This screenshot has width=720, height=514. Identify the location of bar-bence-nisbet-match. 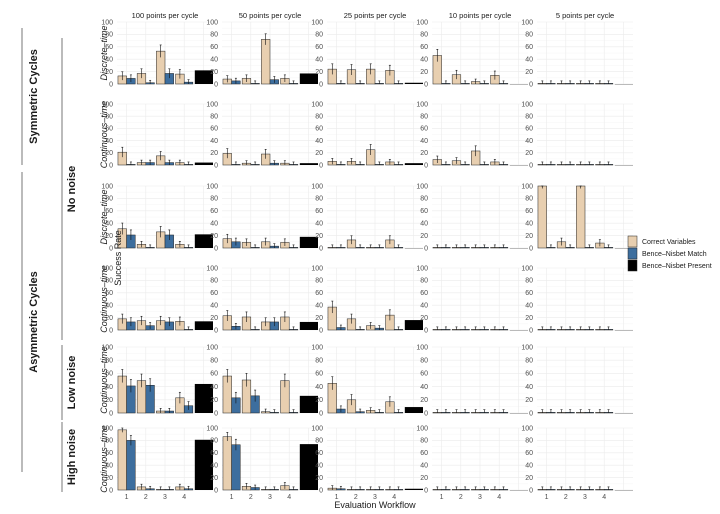
(236, 467).